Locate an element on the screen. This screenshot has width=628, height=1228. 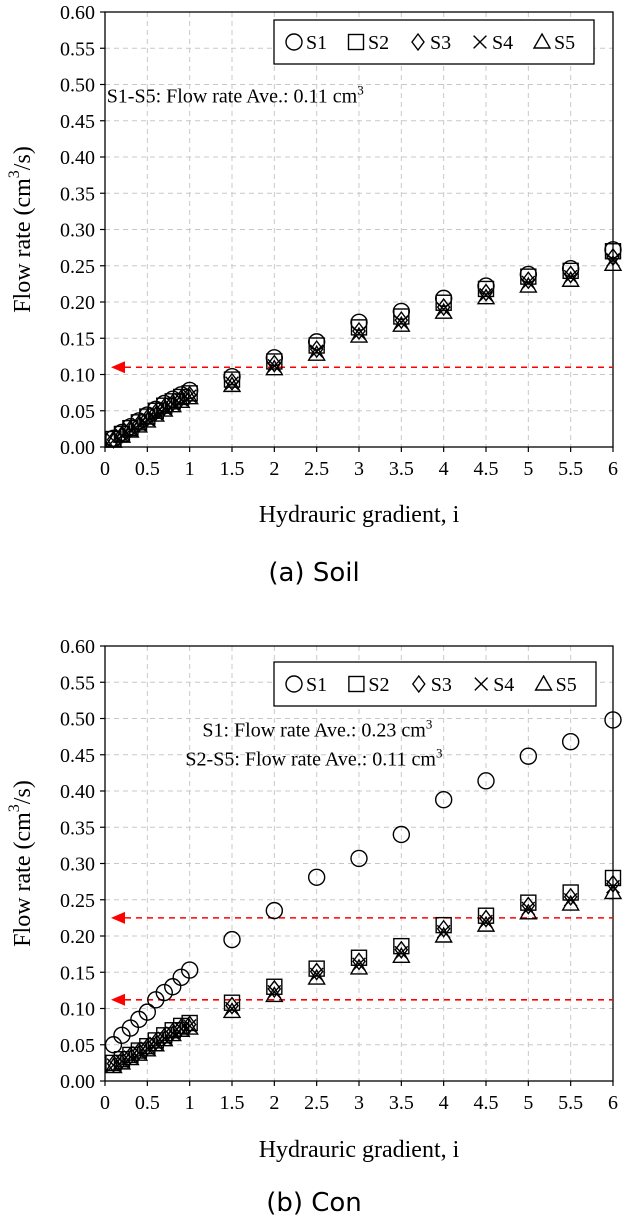
y-tick-label: 0.10 is located at coordinates (77, 1010).